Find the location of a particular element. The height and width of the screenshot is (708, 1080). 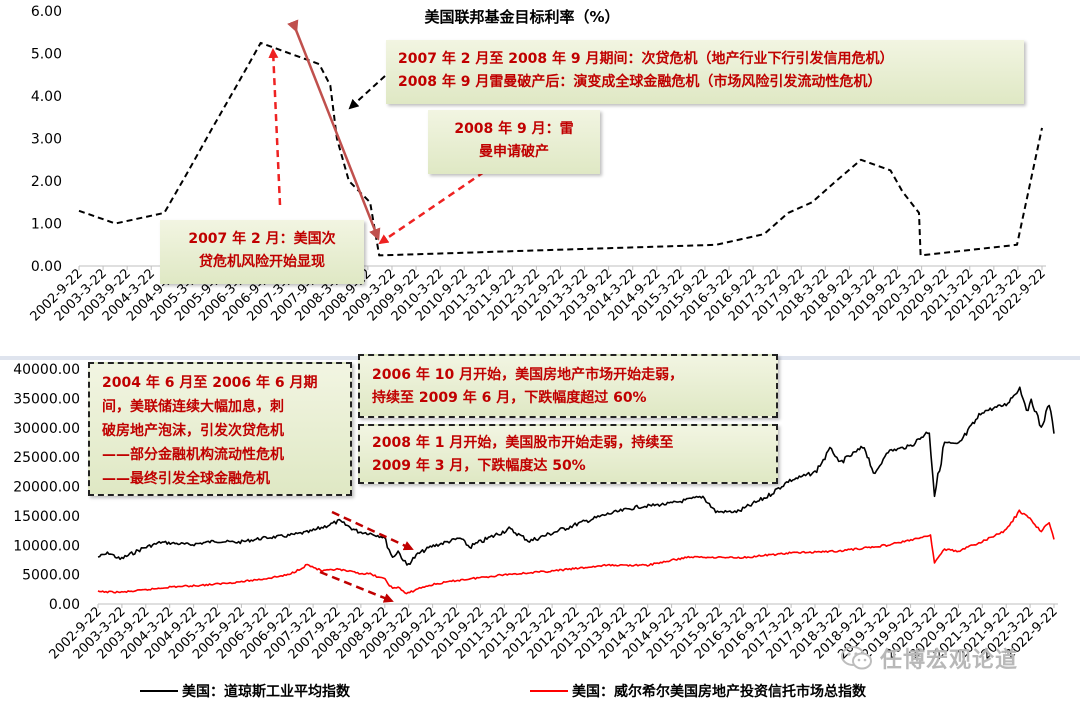

legend-item-reit: 美国：威尔希尔美国房地产投资信托市场总指数 is located at coordinates (698, 691).